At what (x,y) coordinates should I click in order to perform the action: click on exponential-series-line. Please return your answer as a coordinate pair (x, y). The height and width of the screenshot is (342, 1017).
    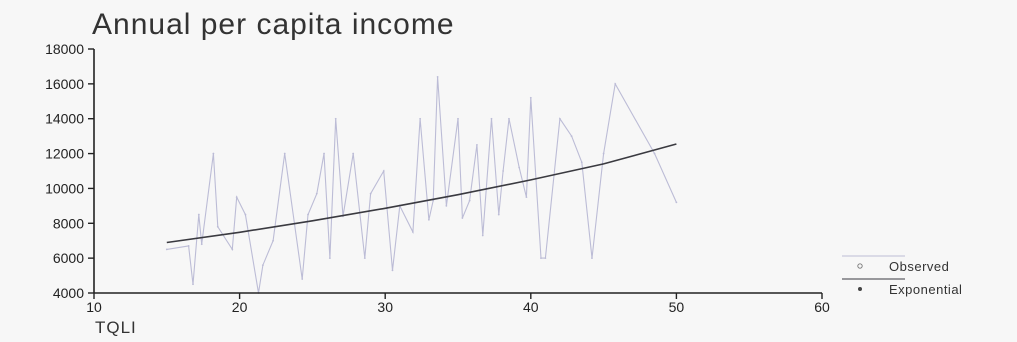
    Looking at the image, I should click on (421, 193).